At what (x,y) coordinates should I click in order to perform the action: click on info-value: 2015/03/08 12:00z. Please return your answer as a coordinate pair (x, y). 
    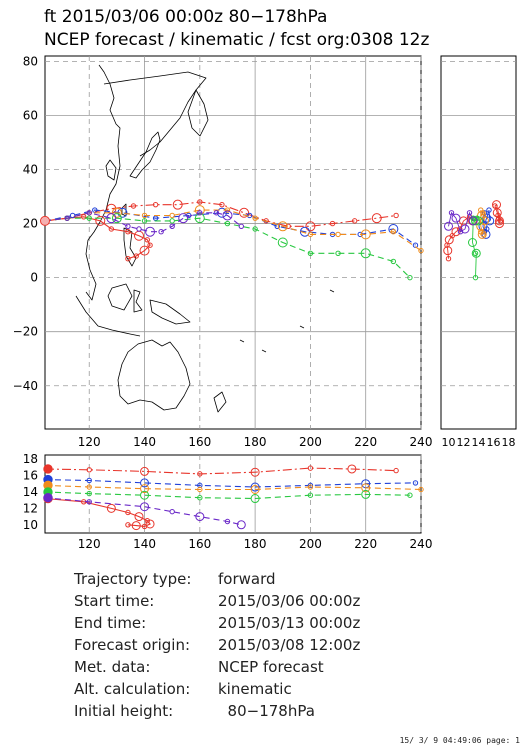
    Looking at the image, I should click on (289, 645).